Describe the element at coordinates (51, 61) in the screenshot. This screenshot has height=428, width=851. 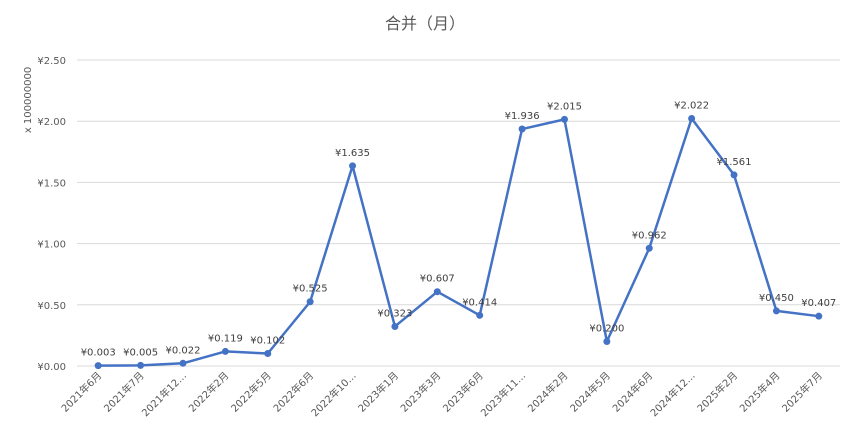
I see `y-tick-label: ¥2.50` at that location.